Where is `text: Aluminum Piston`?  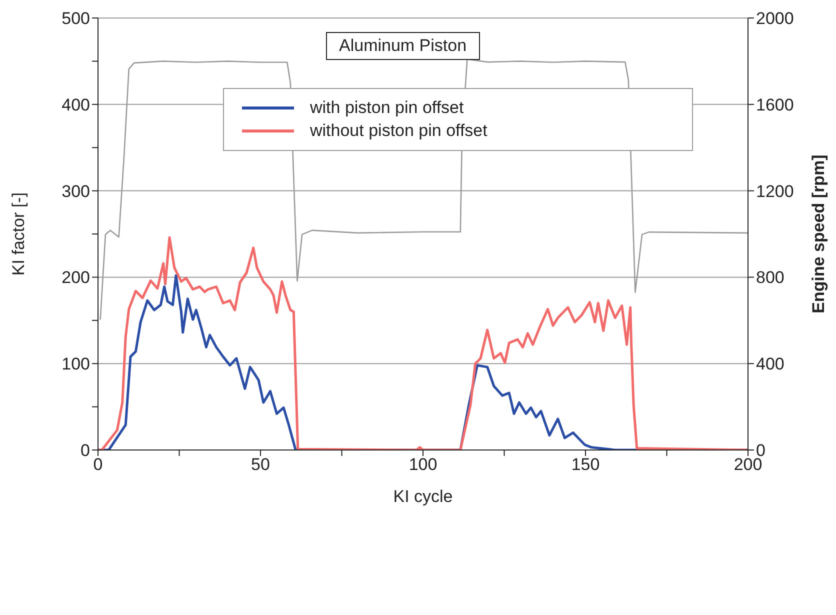
text: Aluminum Piston is located at coordinates (403, 46).